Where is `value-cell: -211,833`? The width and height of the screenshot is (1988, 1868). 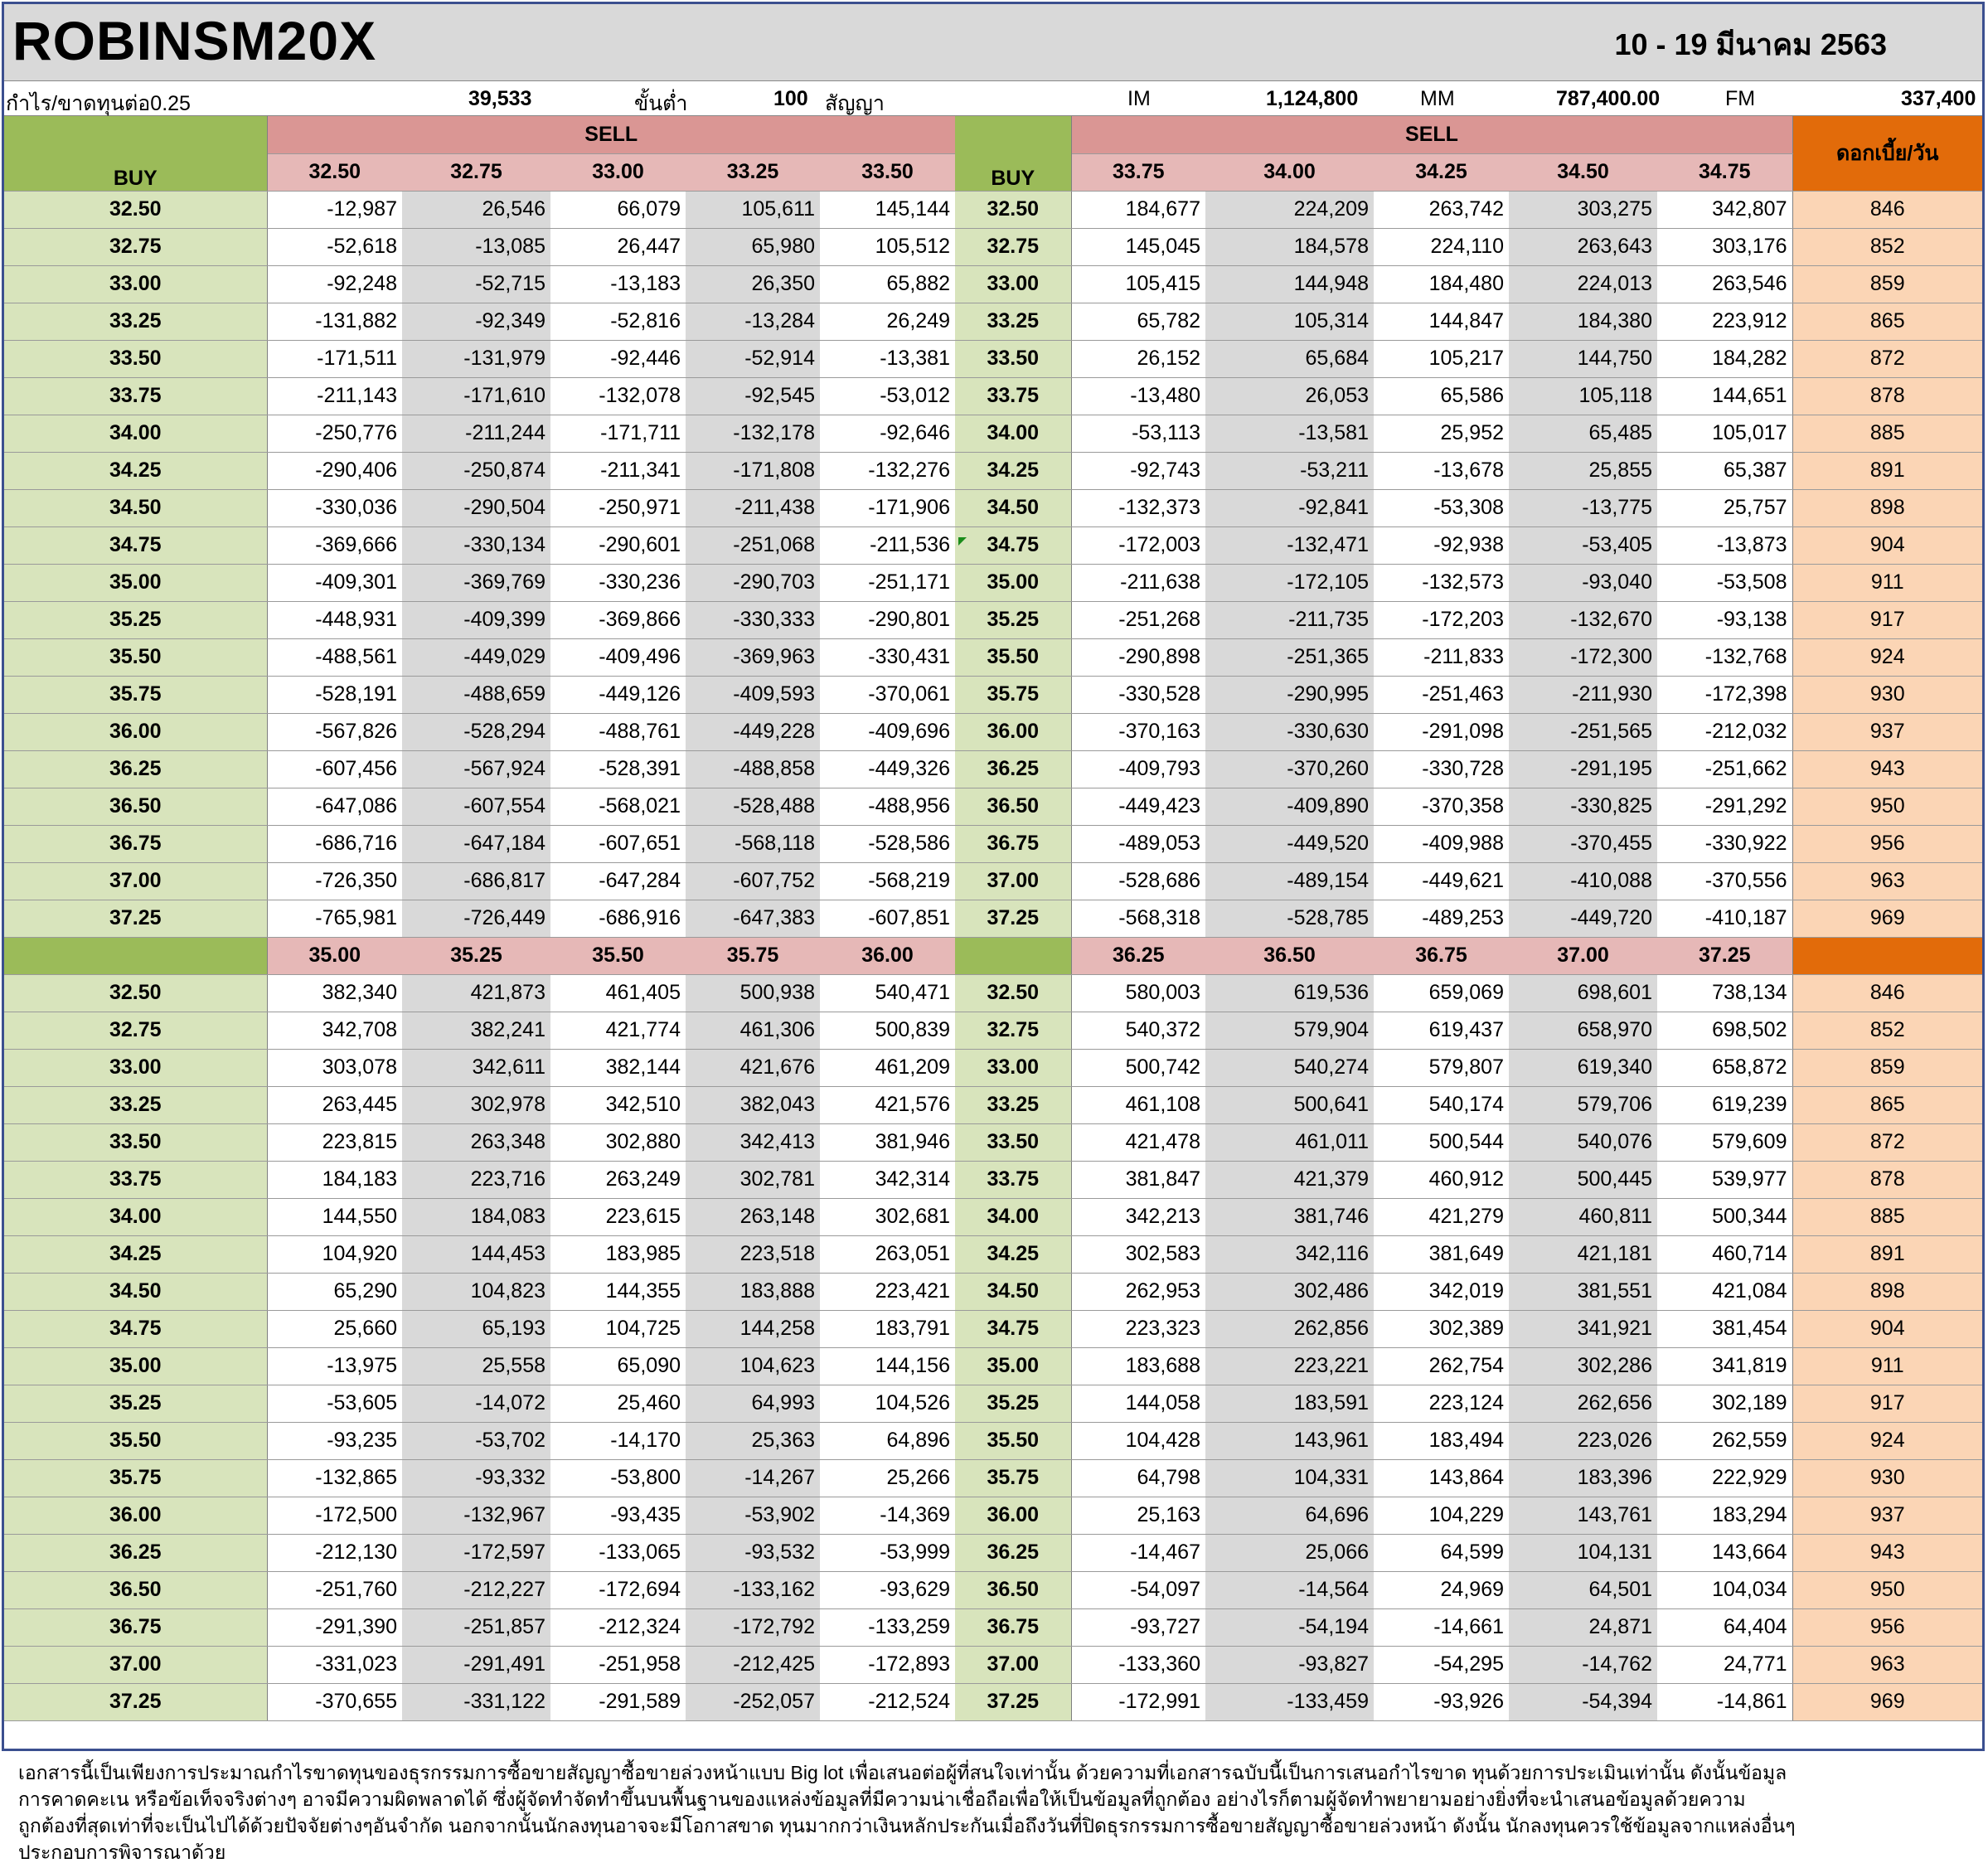 value-cell: -211,833 is located at coordinates (1441, 657).